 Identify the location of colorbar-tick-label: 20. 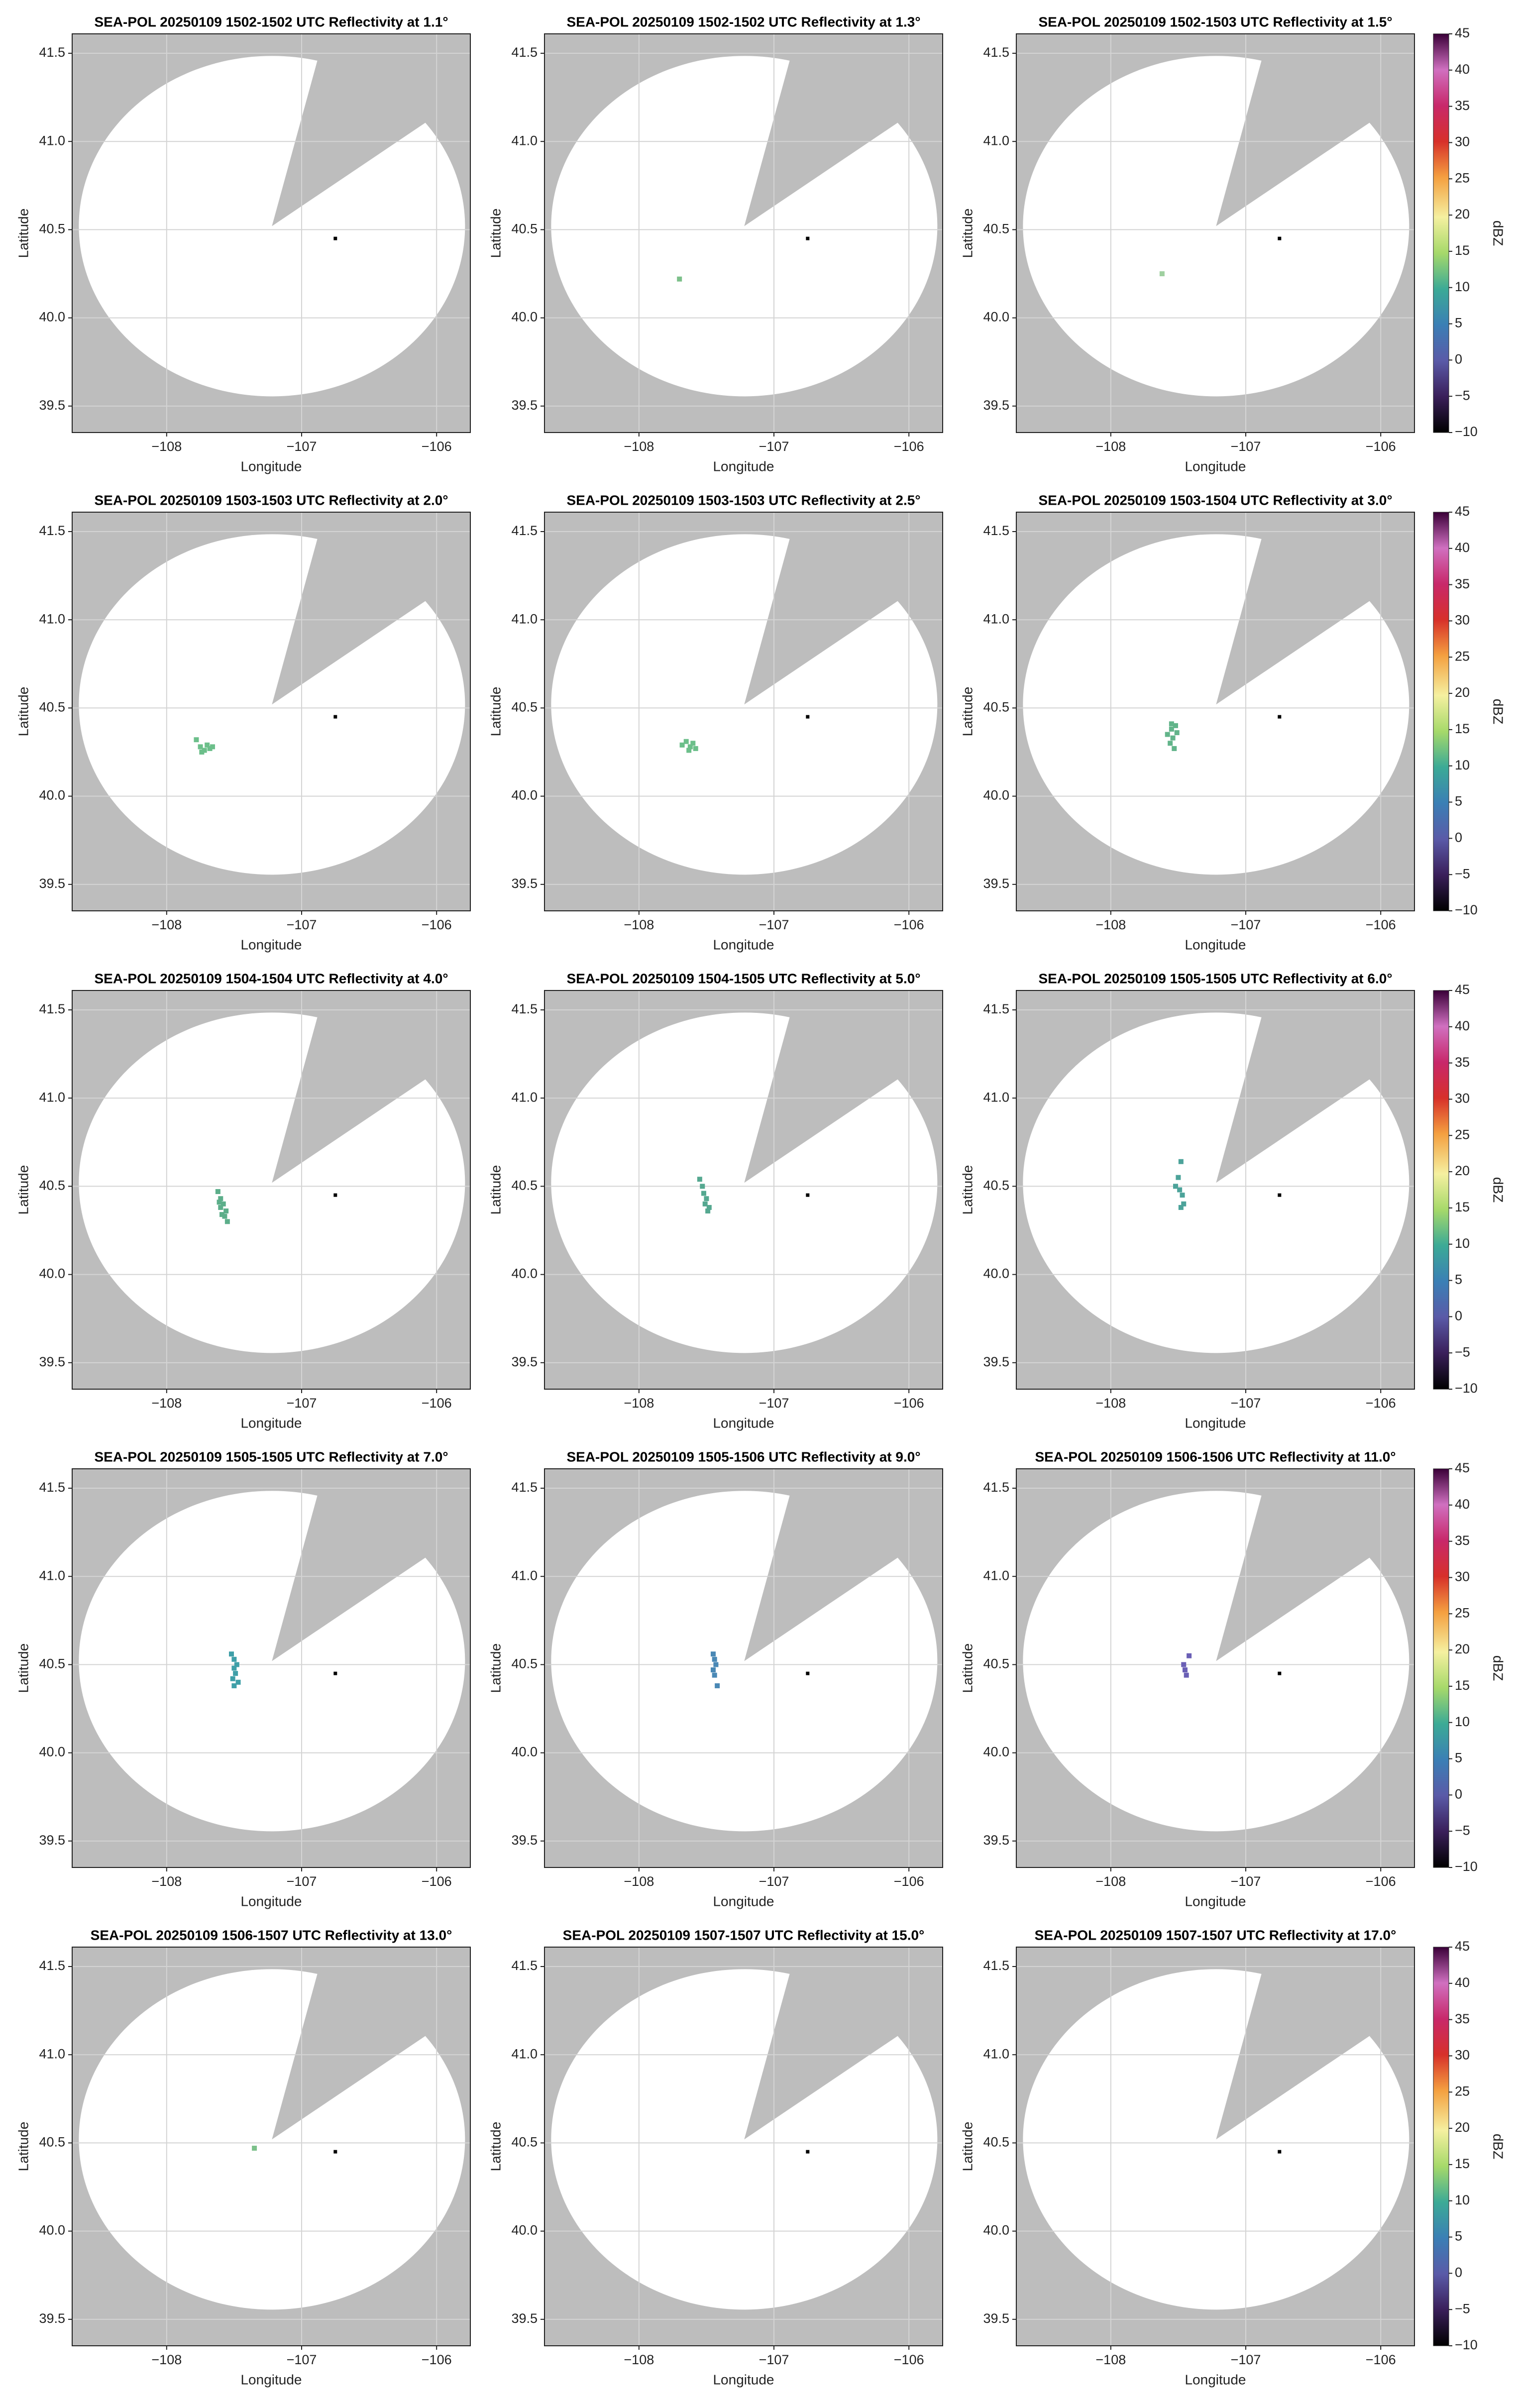
(1462, 2127).